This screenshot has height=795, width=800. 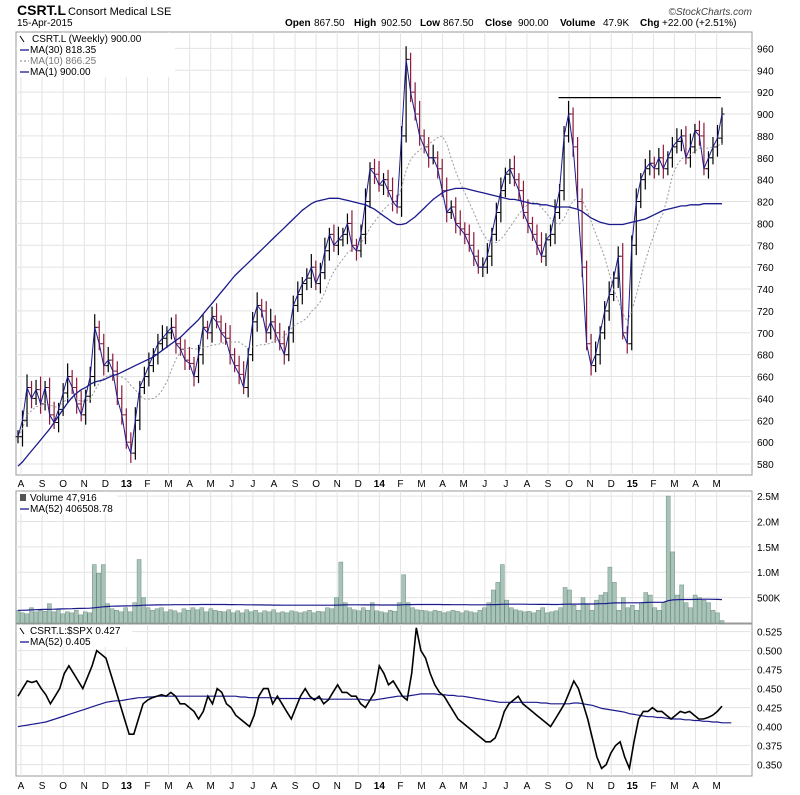 I want to click on 2-ytick-label: 0.375, so click(x=769, y=747).